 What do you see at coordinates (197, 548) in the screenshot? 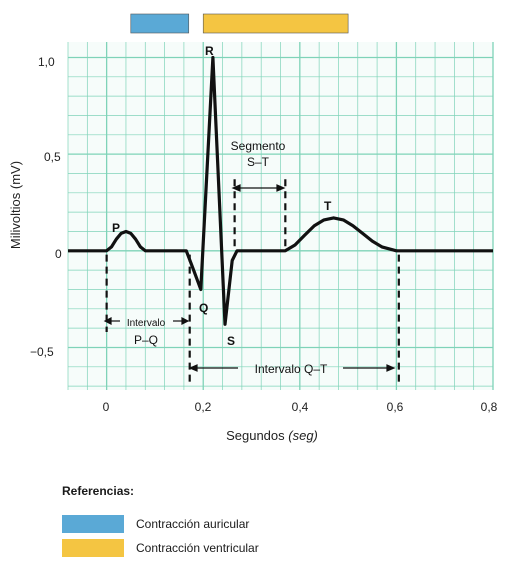
I see `legend-label-ventricular: Contracción ventricular` at bounding box center [197, 548].